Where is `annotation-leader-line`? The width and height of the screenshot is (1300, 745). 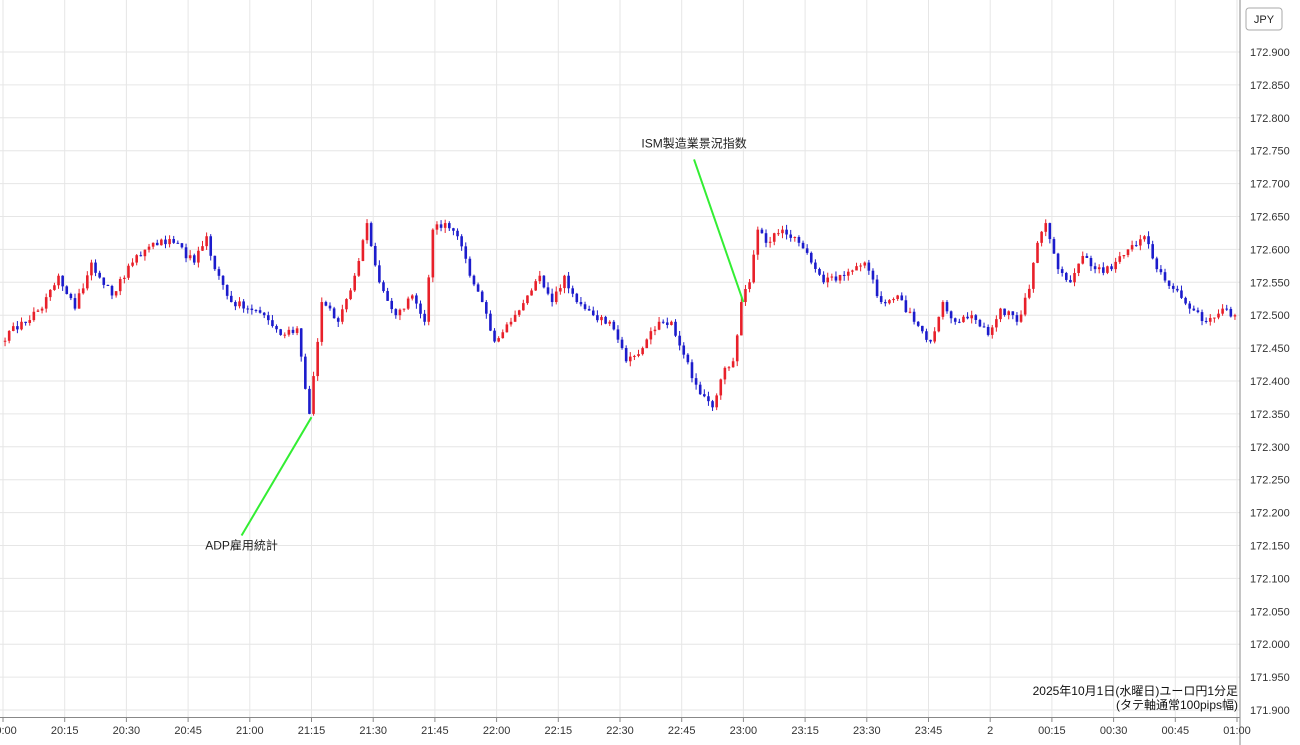
annotation-leader-line is located at coordinates (276, 476).